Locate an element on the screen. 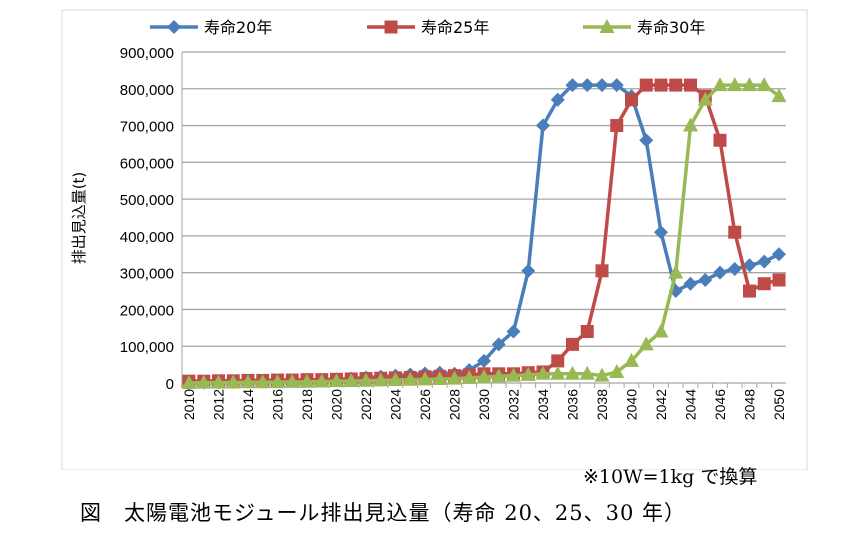 Image resolution: width=850 pixels, height=539 pixels. x-tick-label: 2048 is located at coordinates (750, 404).